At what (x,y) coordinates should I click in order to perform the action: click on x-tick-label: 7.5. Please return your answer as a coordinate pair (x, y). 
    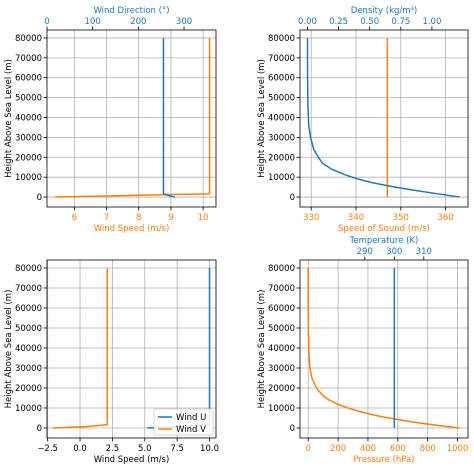
    Looking at the image, I should click on (177, 449).